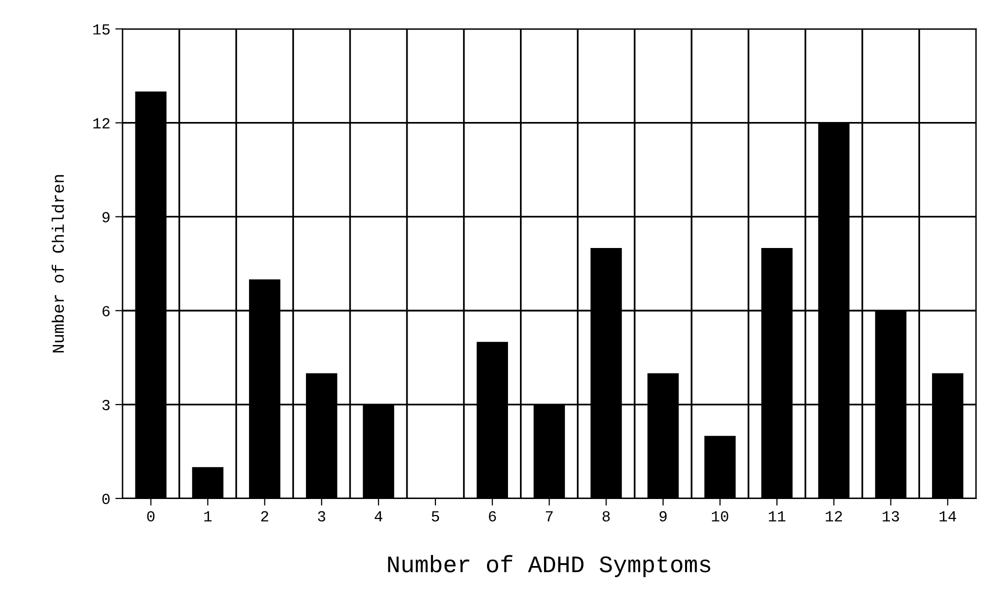 Image resolution: width=987 pixels, height=602 pixels. What do you see at coordinates (106, 217) in the screenshot?
I see `y-tick-label: 9` at bounding box center [106, 217].